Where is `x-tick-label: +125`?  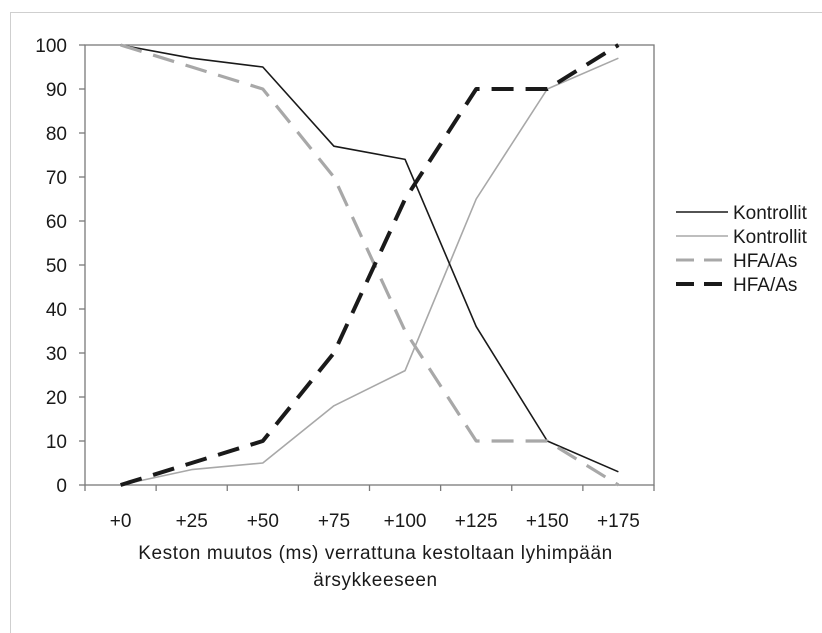
x-tick-label: +125 is located at coordinates (476, 521).